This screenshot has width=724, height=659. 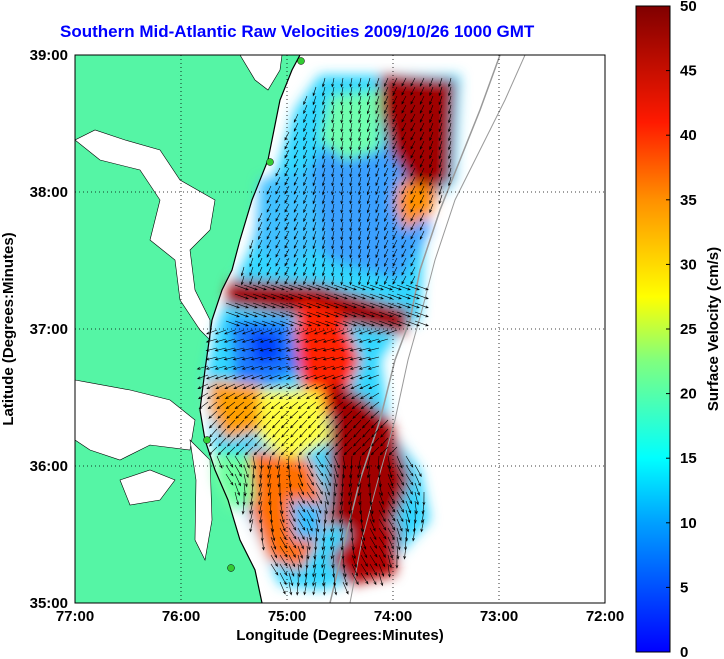 I want to click on x-tick-labels: 77:00 76:00 75:00 74:00 73:00 72:00, so click(x=340, y=616).